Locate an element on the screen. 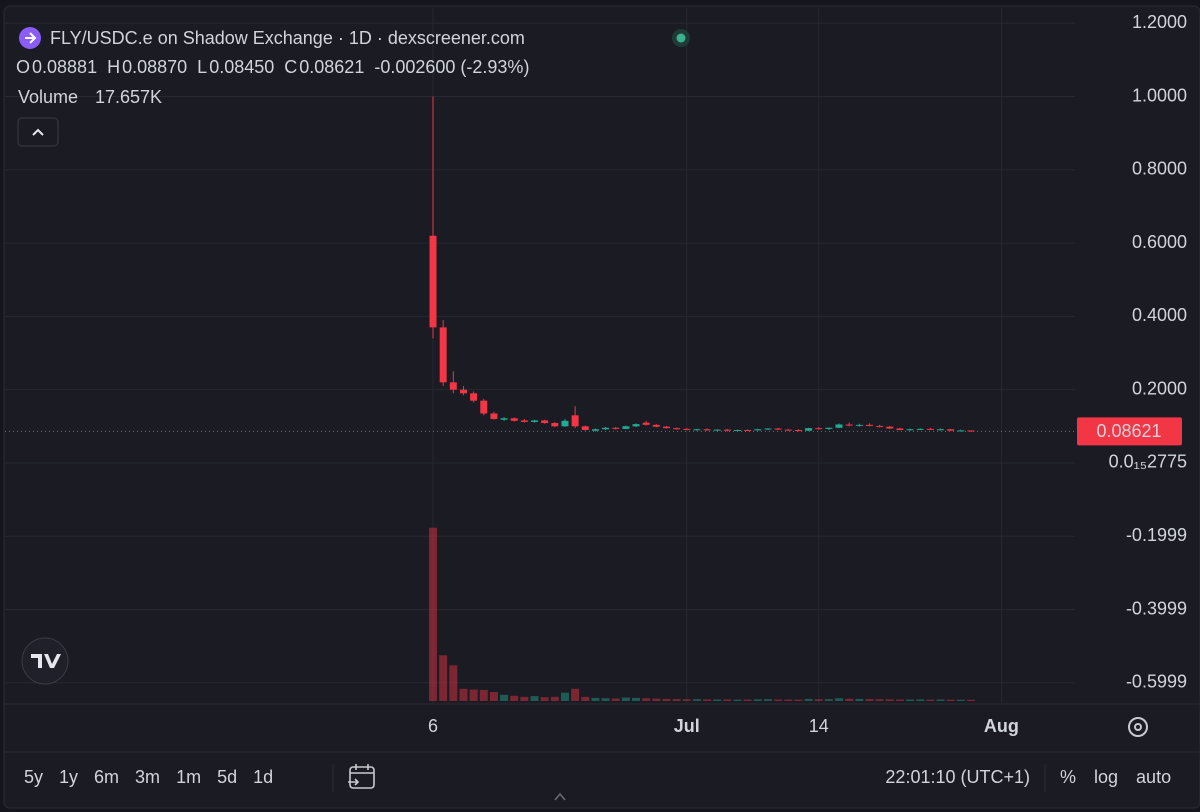  x-tick-label: Jul is located at coordinates (687, 726).